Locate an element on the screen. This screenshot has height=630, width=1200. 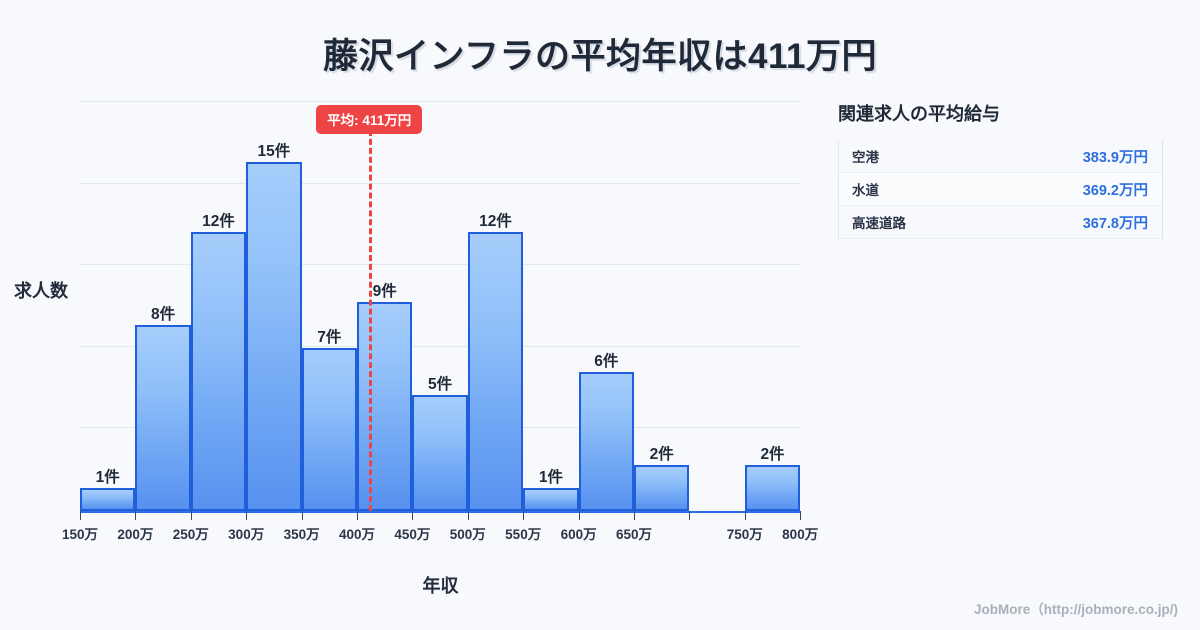
table-row: 水道 369.2万円 is located at coordinates (1000, 189).